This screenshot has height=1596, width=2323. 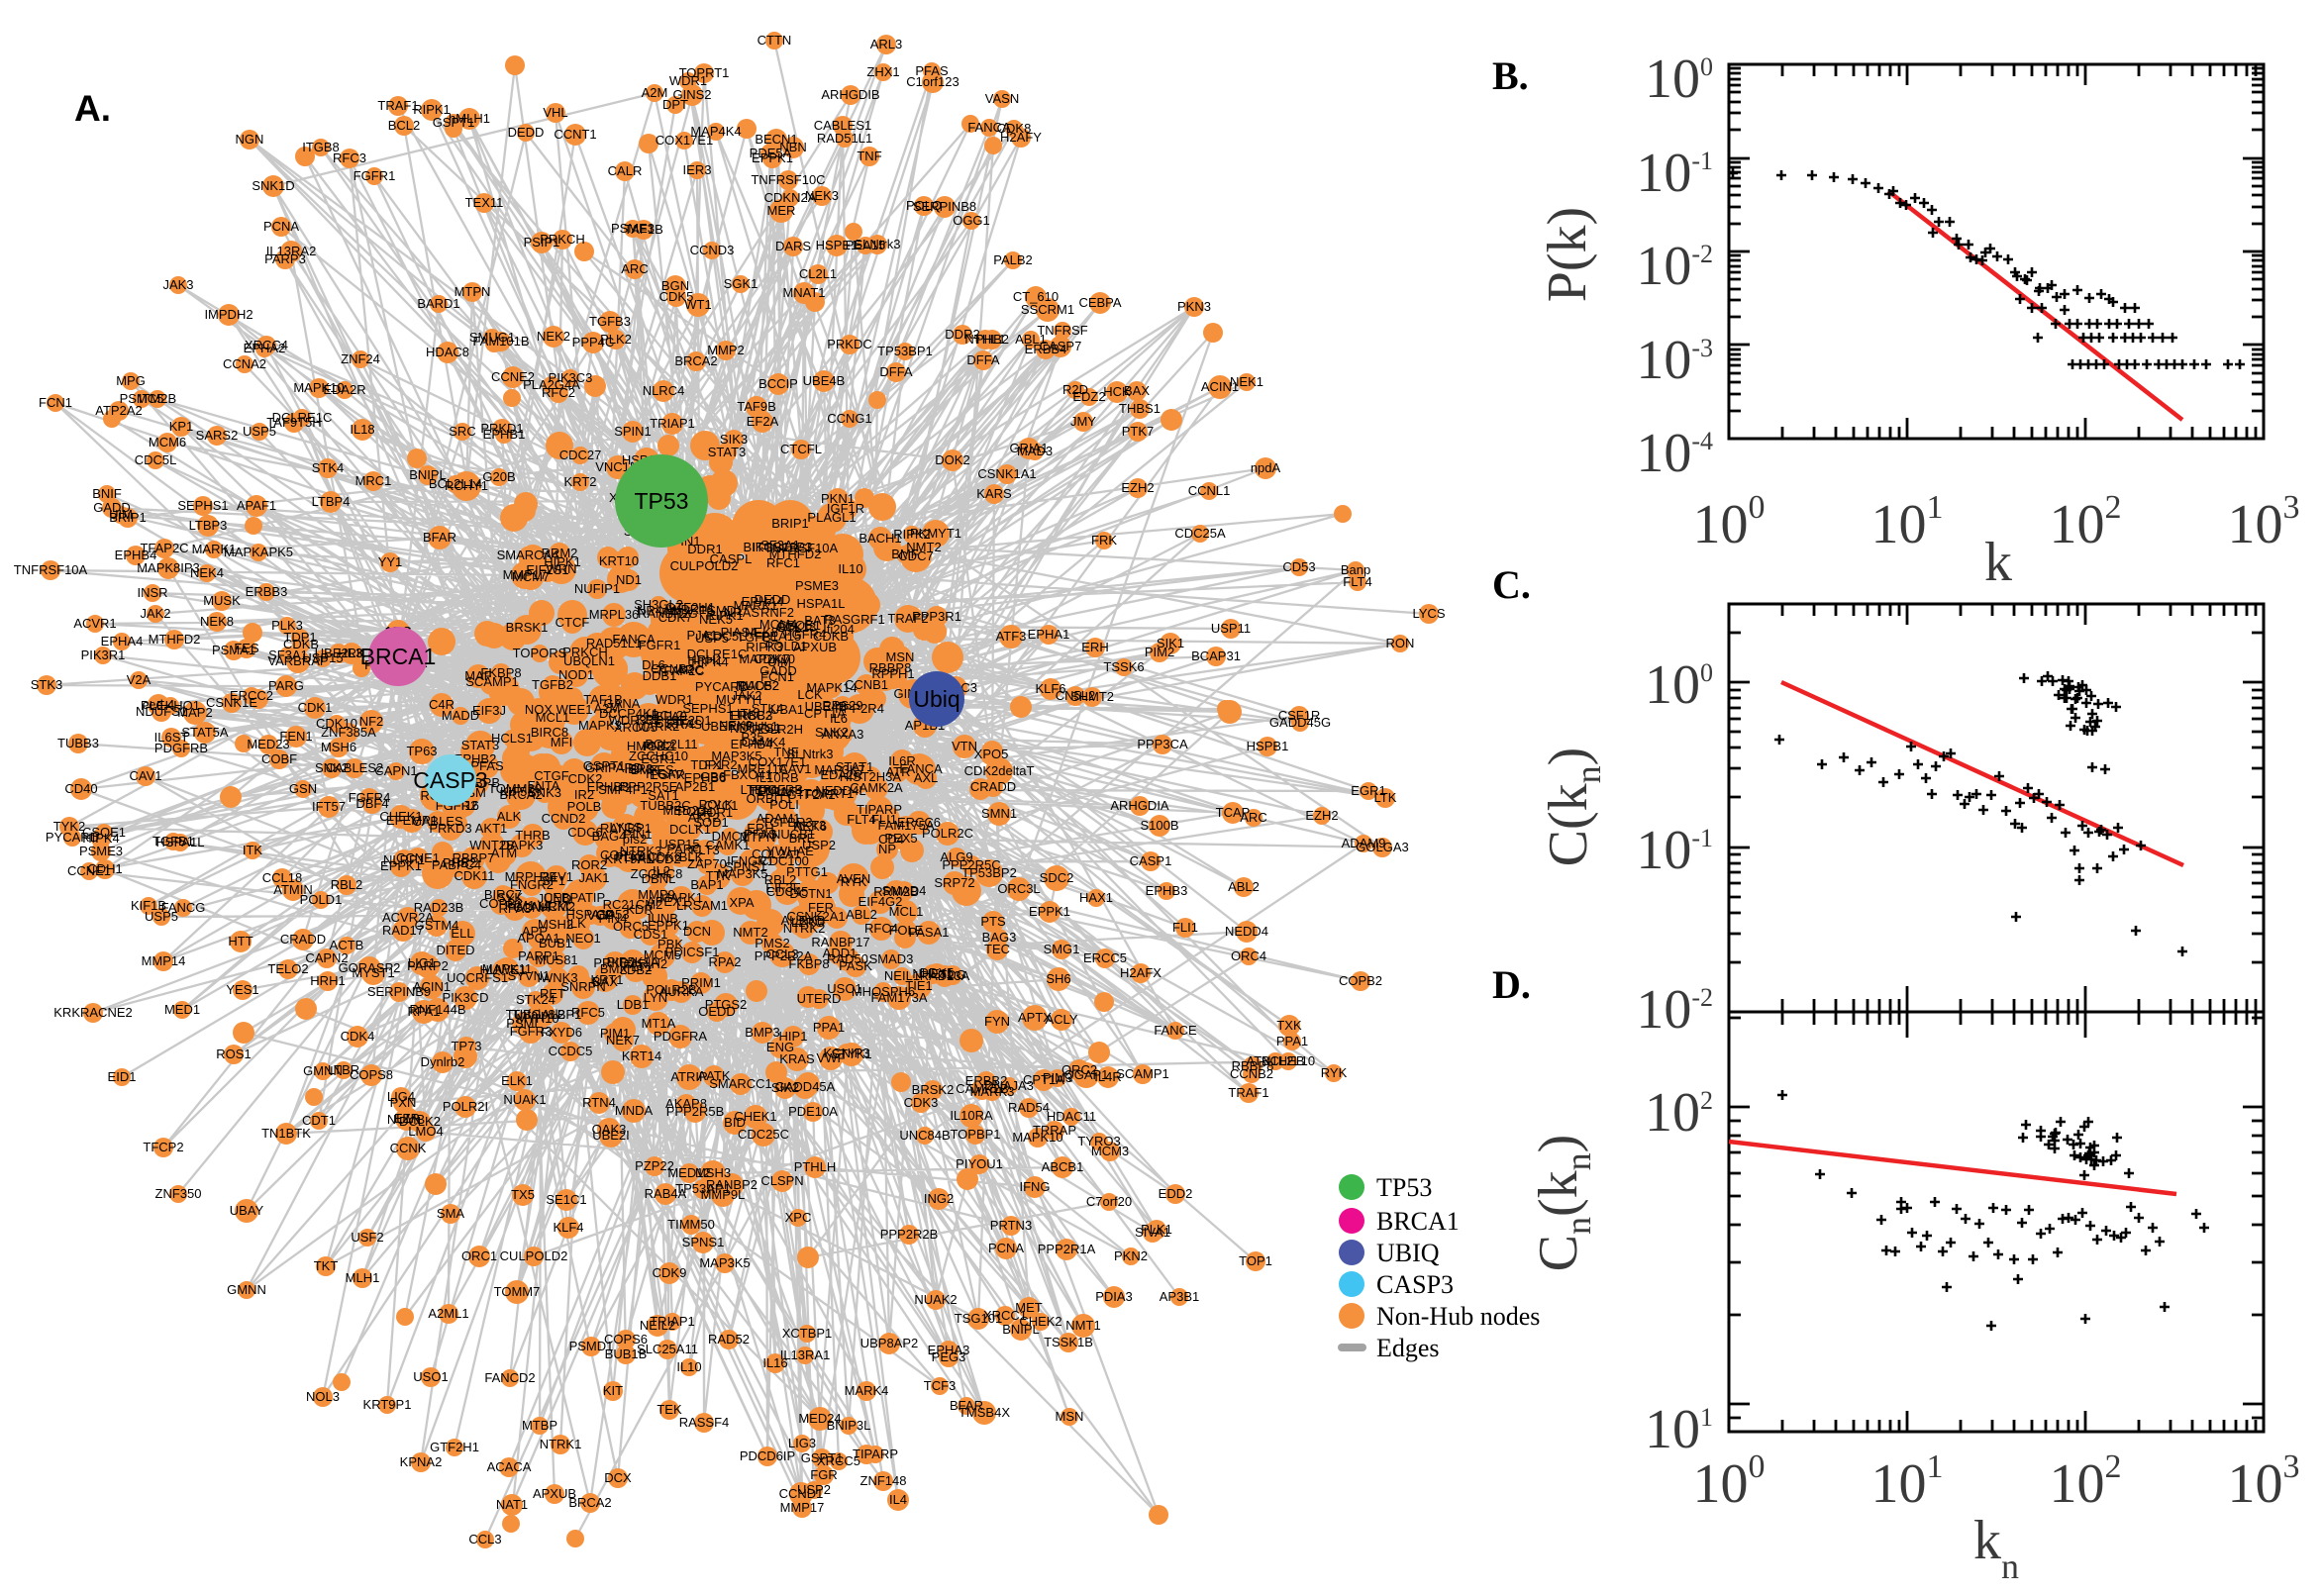 I want to click on svg-text: UBIQ, so click(x=1408, y=1253).